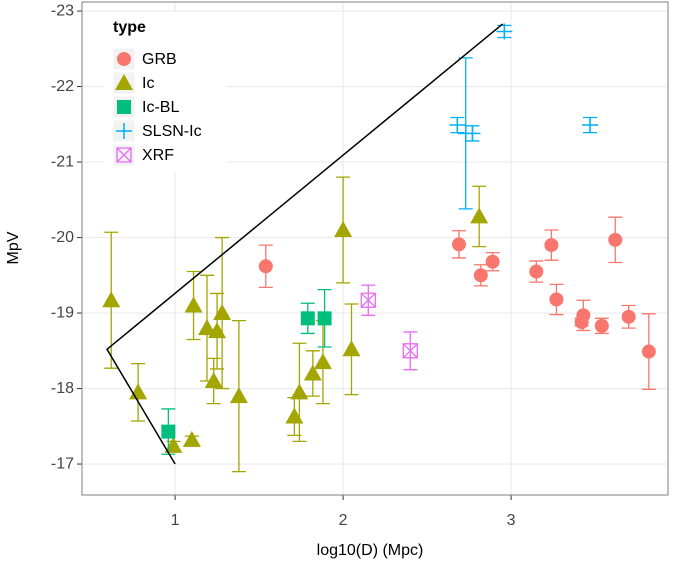 Image resolution: width=681 pixels, height=567 pixels. I want to click on legend-label: GRB, so click(159, 59).